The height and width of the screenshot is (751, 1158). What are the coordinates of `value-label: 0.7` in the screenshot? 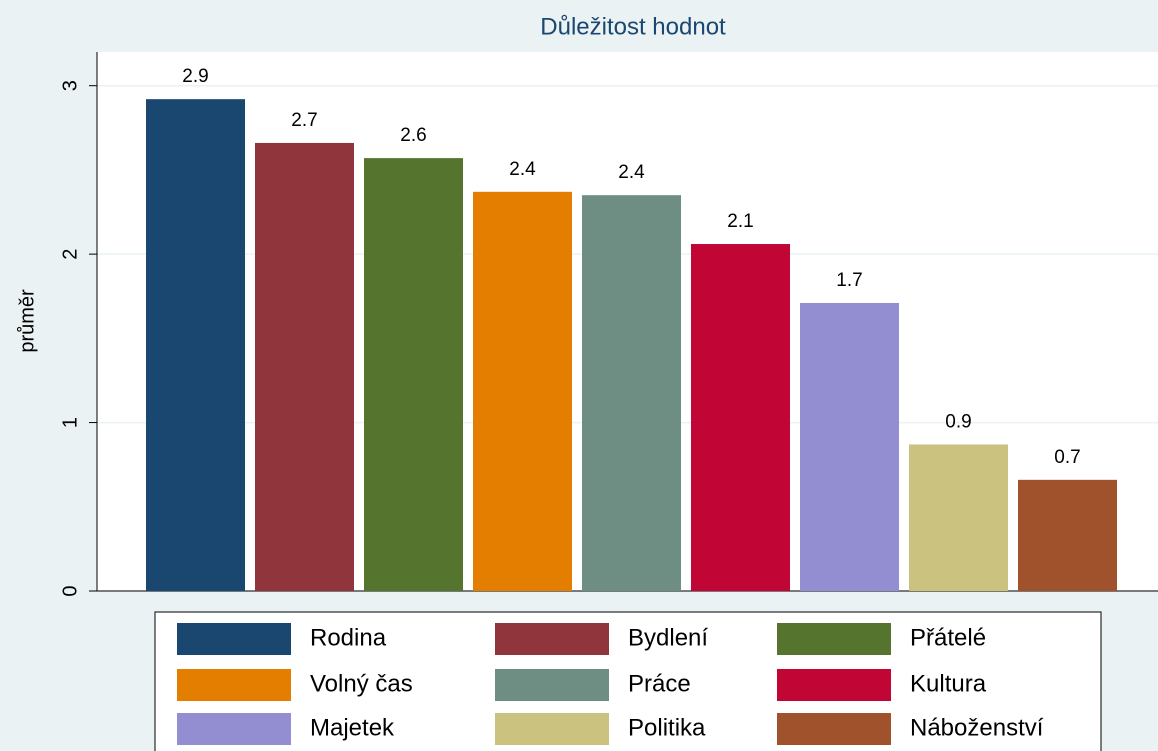 It's located at (1067, 457).